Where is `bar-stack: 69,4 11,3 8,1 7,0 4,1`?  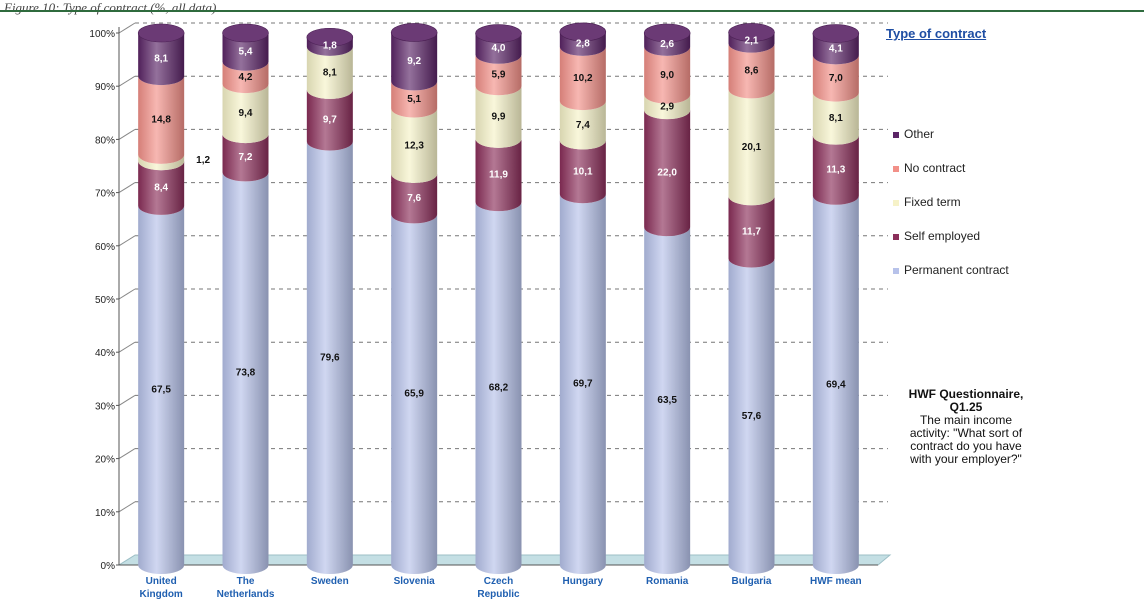 bar-stack: 69,4 11,3 8,1 7,0 4,1 is located at coordinates (836, 299).